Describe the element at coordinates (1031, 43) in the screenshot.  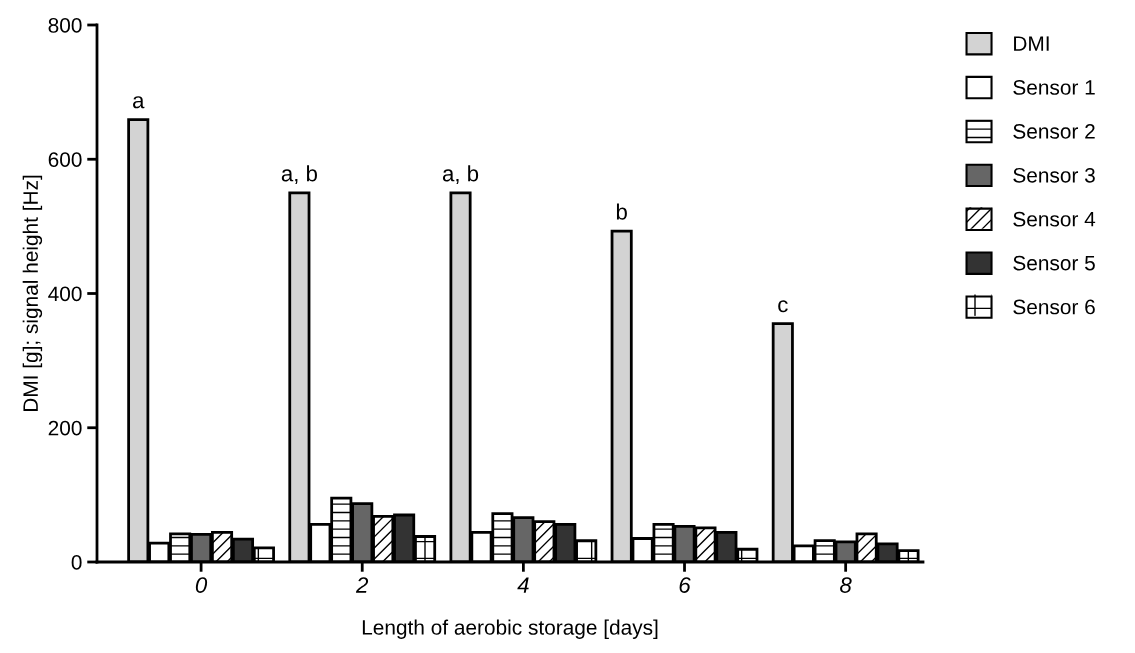
I see `legend-label: DMI` at that location.